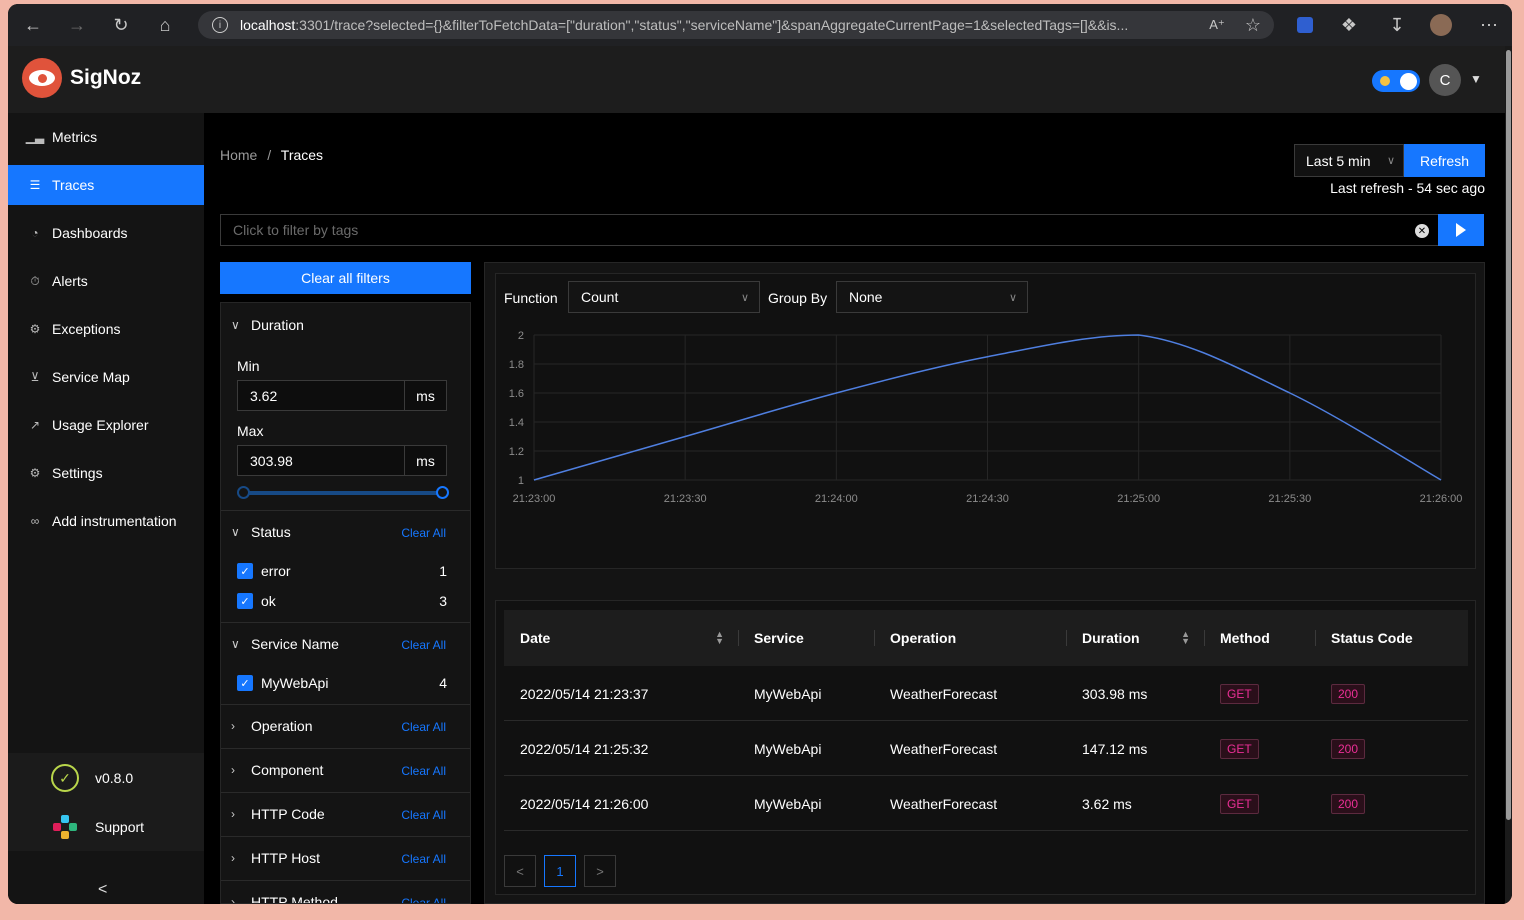 Image resolution: width=1524 pixels, height=920 pixels. I want to click on status-clear-all: Clear All, so click(423, 533).